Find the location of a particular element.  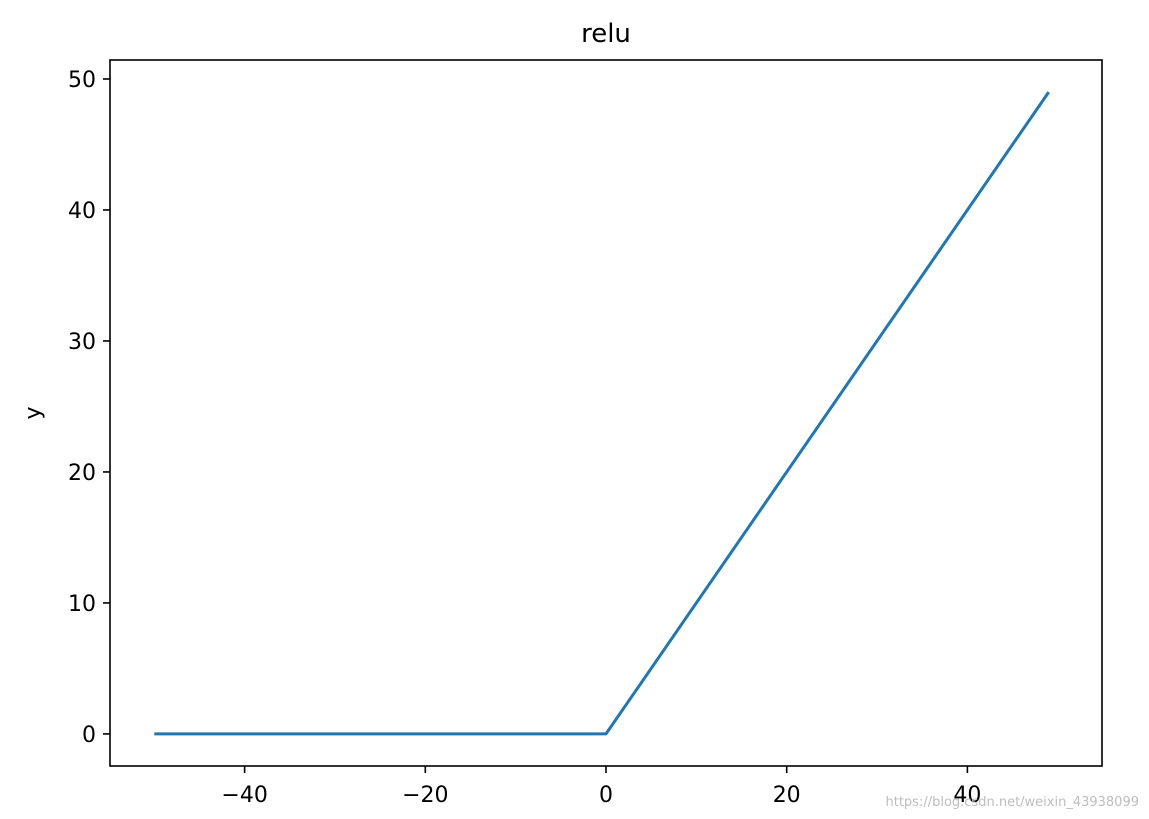

watermark-text: https://blog.csdn.net/weixin_43938099 is located at coordinates (1012, 802).